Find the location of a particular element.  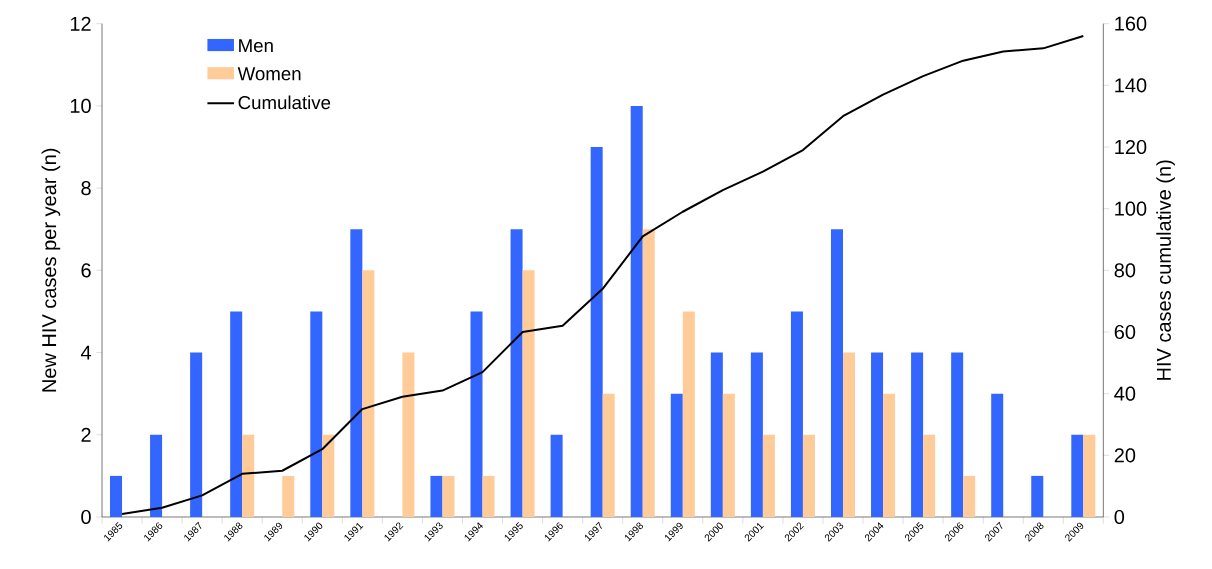

y-tick-label: 6 is located at coordinates (86, 270).